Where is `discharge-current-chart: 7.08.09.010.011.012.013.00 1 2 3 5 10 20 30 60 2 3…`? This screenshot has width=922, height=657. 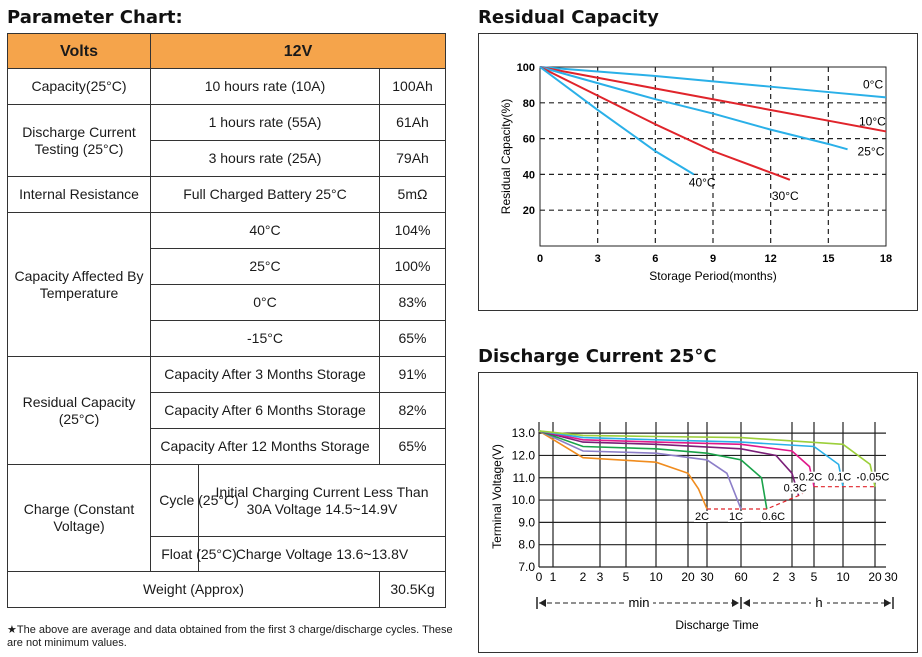 discharge-current-chart: 7.08.09.010.011.012.013.00 1 2 3 5 10 20 30 60 2 3… is located at coordinates (694, 527).